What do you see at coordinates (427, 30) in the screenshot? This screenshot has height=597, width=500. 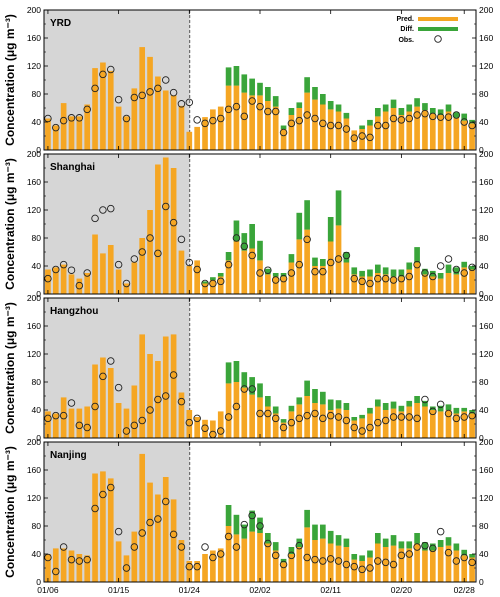 I see `legend: Pred. Diff. Obs.` at bounding box center [427, 30].